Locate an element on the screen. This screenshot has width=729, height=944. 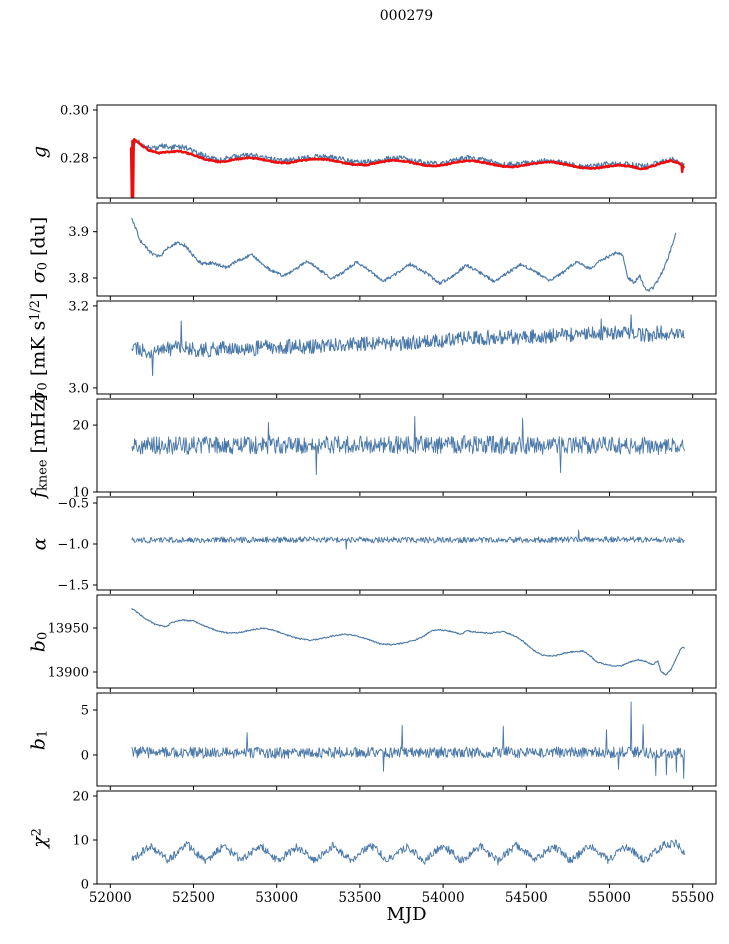
y-axis-label-part: [mK s is located at coordinates (38, 351).